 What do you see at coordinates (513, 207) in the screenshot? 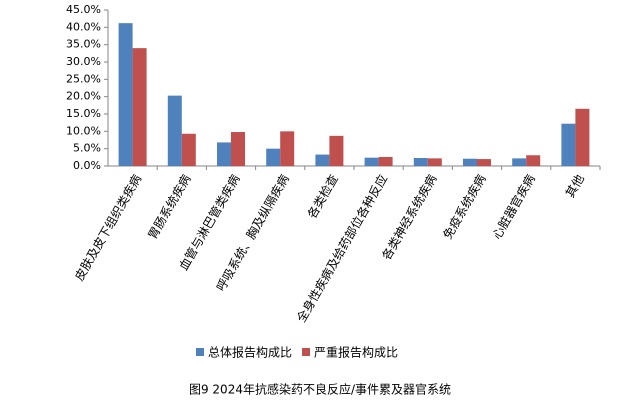
I see `x-tick-label: 心脏器官疾病` at bounding box center [513, 207].